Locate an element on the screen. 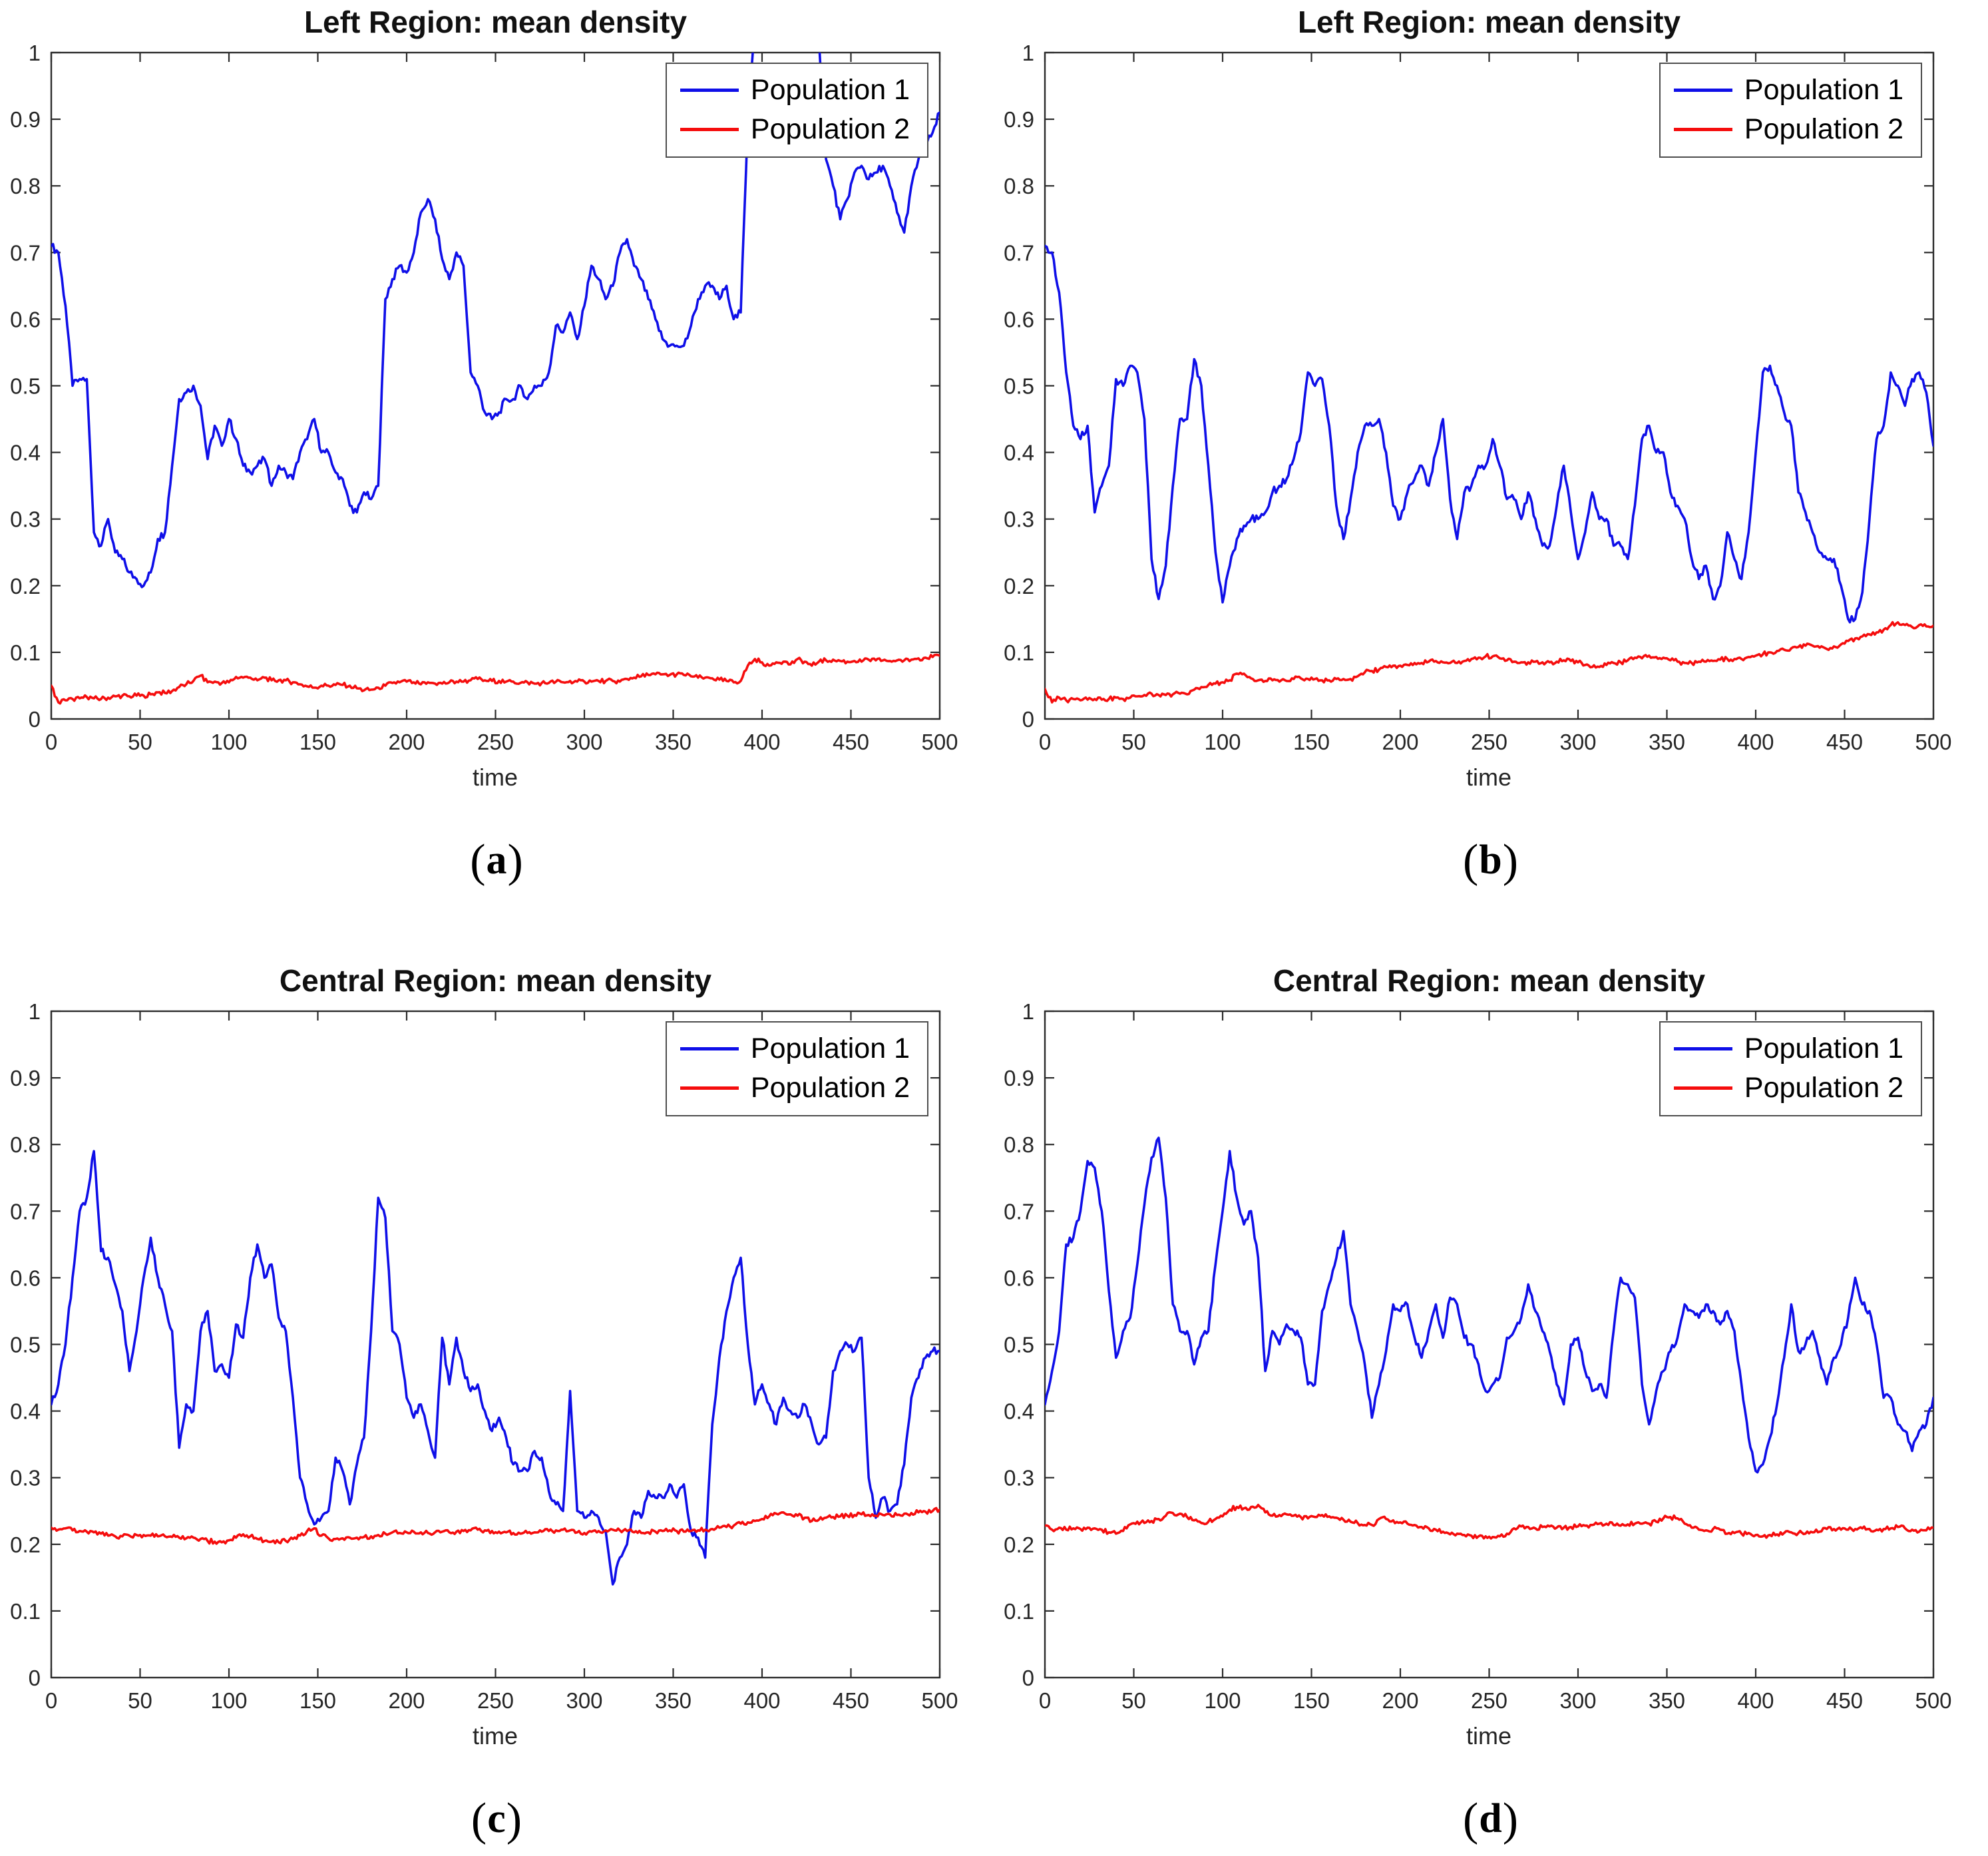 The height and width of the screenshot is (1856, 1988). caption-letter: b is located at coordinates (1491, 860).